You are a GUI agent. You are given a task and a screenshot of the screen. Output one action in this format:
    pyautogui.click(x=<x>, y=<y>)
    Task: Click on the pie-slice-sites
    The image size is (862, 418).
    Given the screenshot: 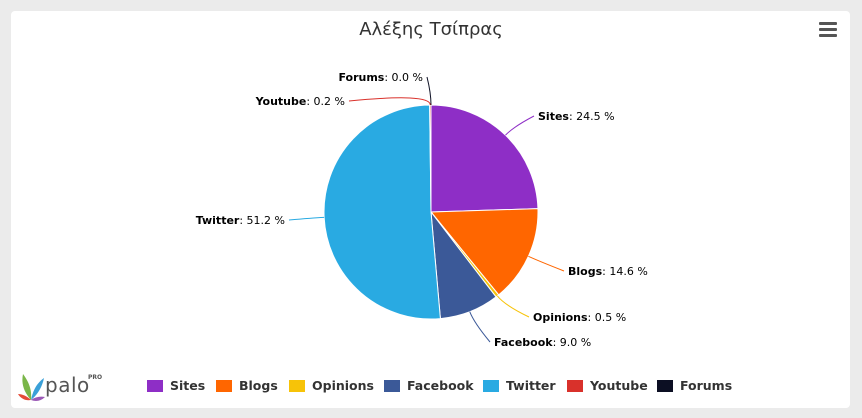 What is the action you would take?
    pyautogui.click(x=484, y=158)
    